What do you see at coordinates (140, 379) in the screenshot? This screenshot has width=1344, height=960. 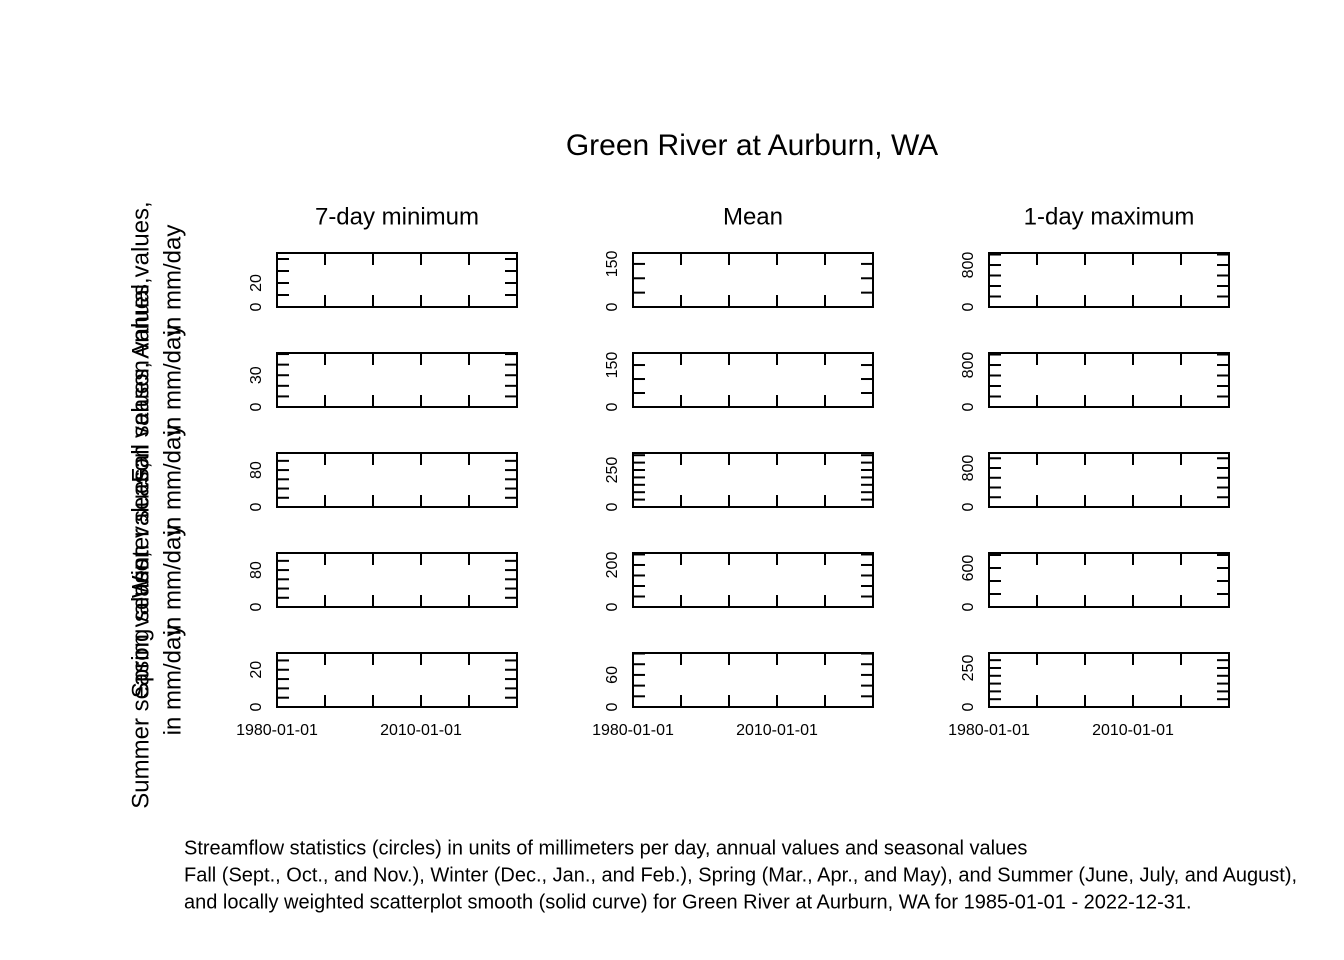 I see `row-label: Fall season values,` at bounding box center [140, 379].